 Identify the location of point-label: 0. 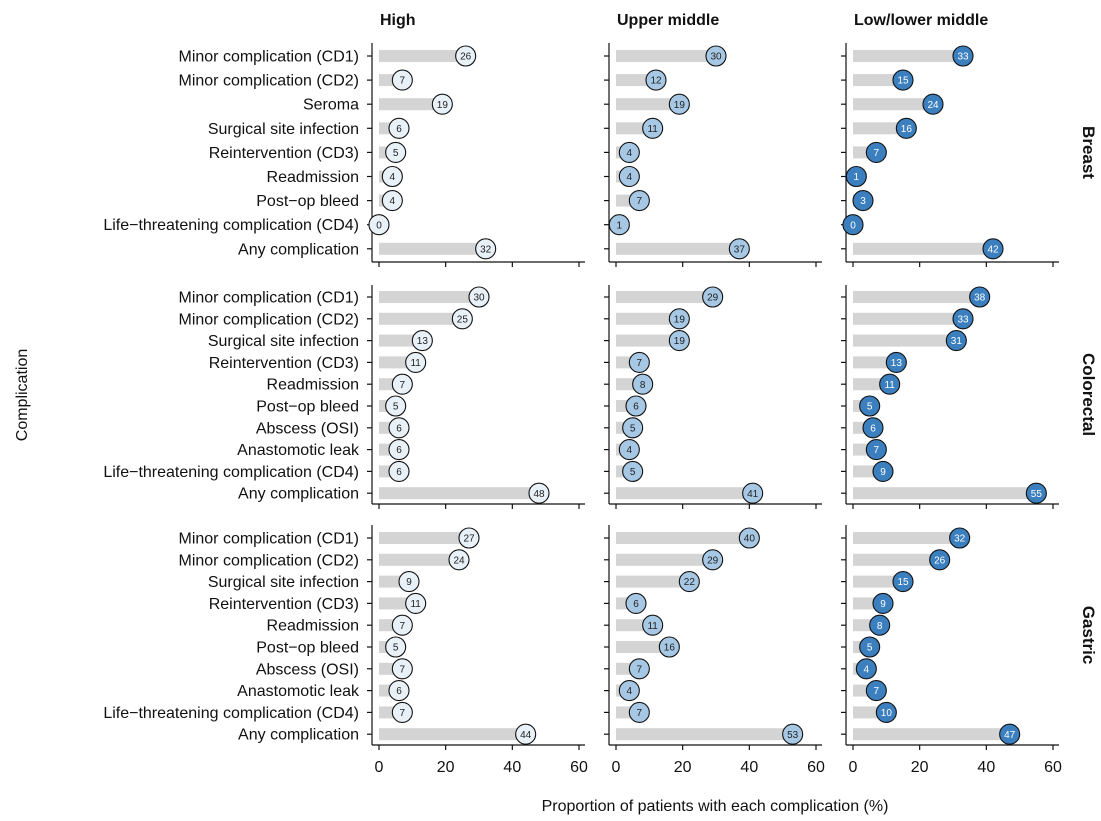
(379, 225).